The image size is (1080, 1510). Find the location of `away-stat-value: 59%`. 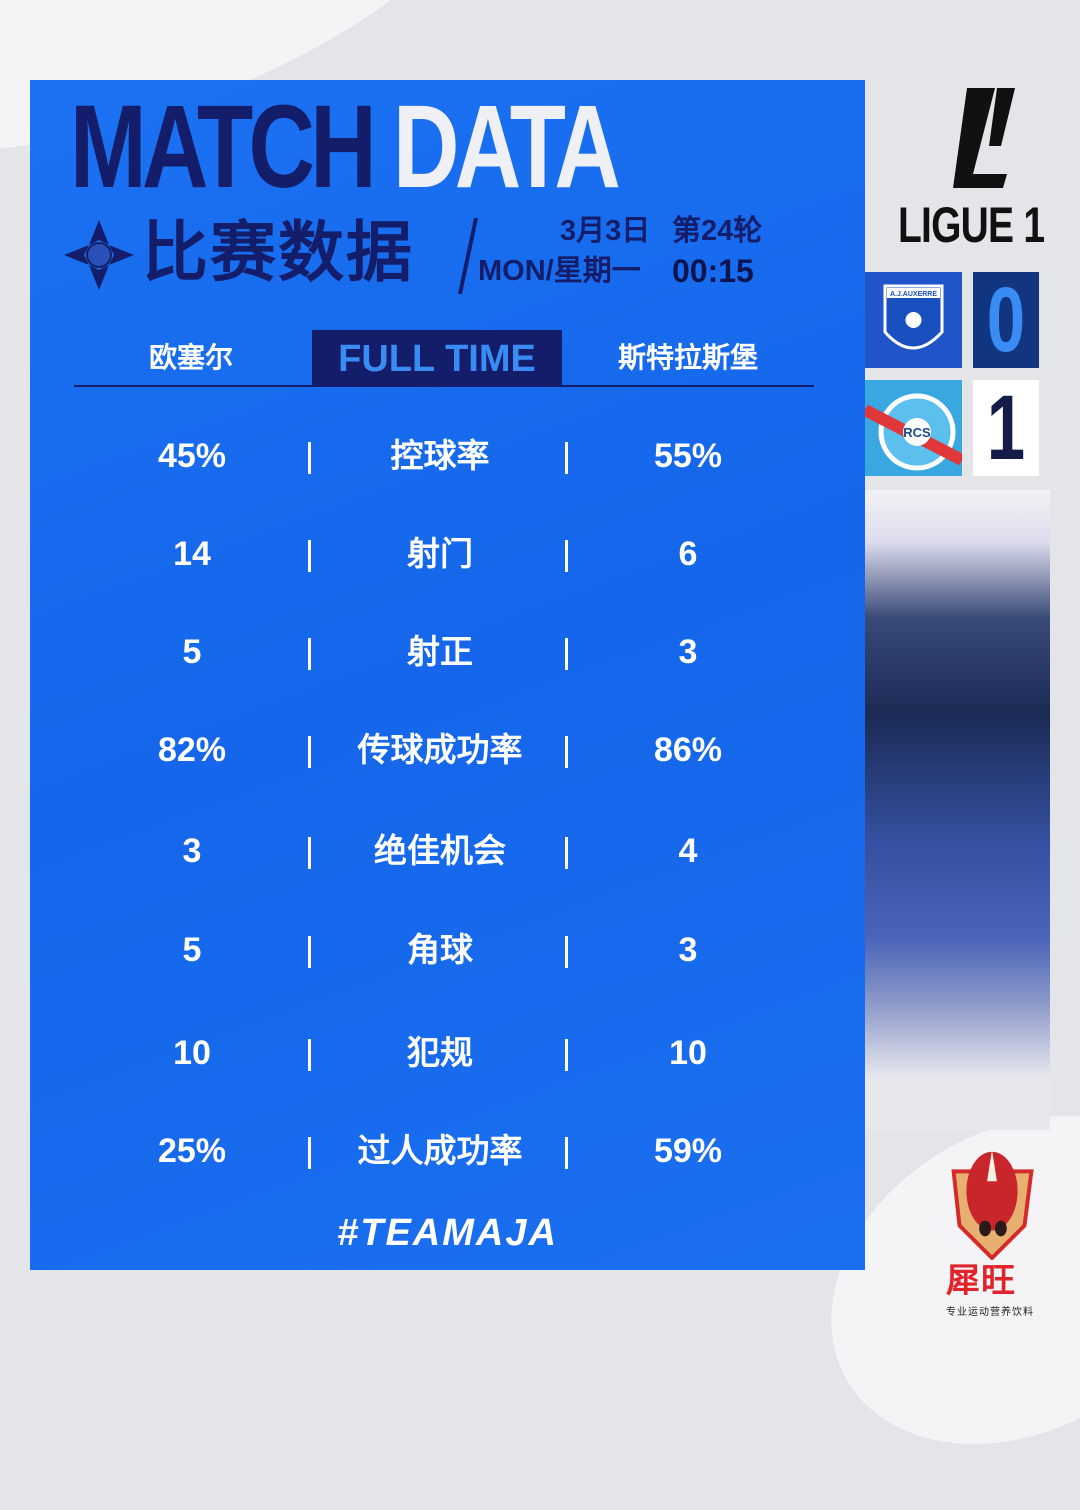

away-stat-value: 59% is located at coordinates (688, 1151).